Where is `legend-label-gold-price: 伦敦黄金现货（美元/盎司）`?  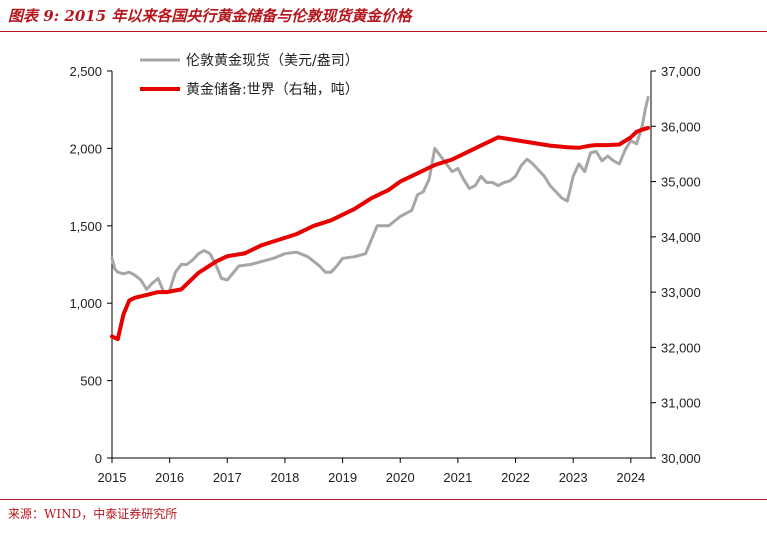 legend-label-gold-price: 伦敦黄金现货（美元/盎司） is located at coordinates (272, 60).